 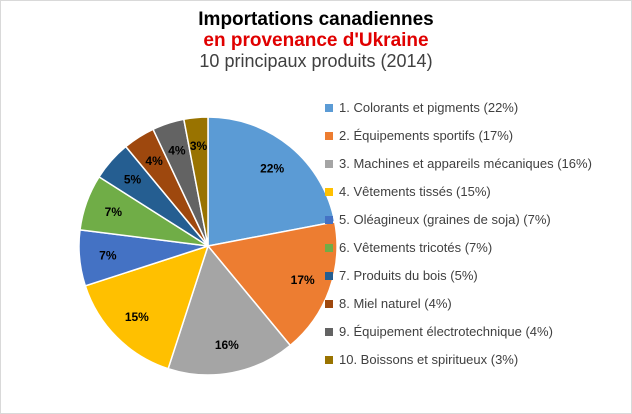 What do you see at coordinates (316, 61) in the screenshot?
I see `chart-subtitle: 10 principaux produits (2014)` at bounding box center [316, 61].